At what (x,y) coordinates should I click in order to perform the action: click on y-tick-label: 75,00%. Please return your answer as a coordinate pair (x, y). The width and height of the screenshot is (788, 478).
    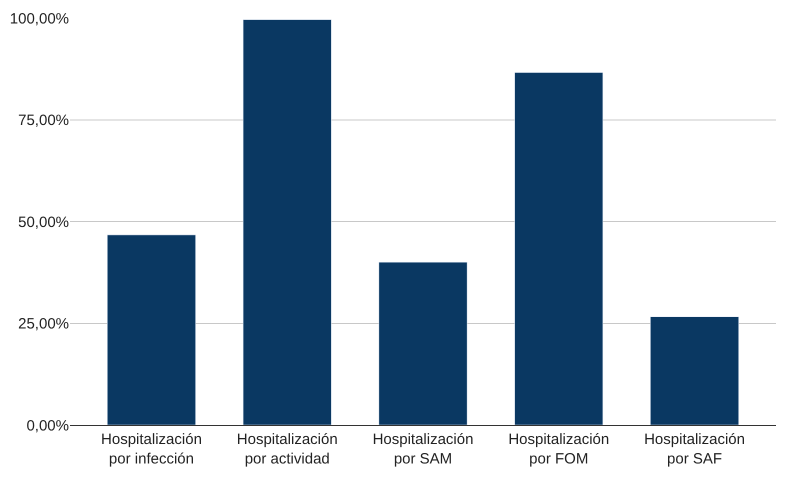
    Looking at the image, I should click on (43, 120).